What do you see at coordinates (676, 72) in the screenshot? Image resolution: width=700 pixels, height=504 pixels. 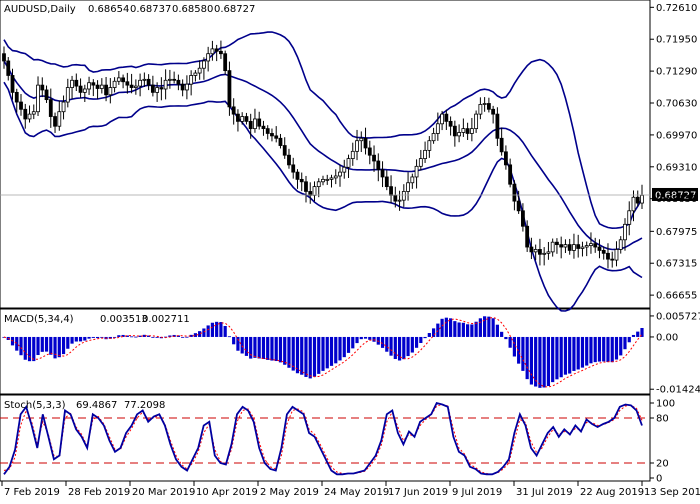 I see `price-tick-label: 0.71290` at bounding box center [676, 72].